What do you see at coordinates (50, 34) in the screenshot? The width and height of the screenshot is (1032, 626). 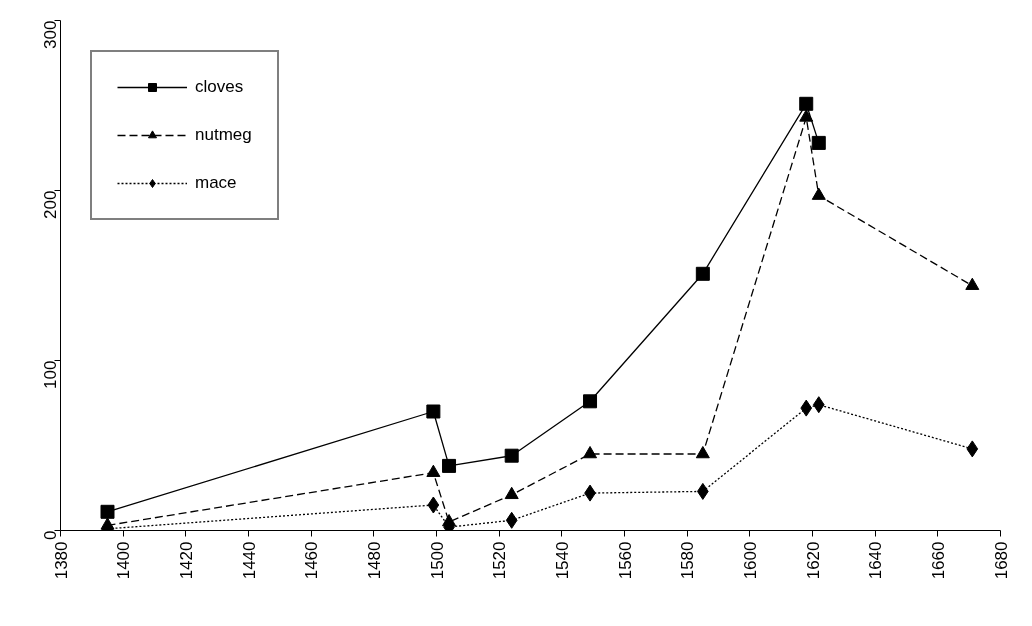 I see `y-tick-label: 300` at bounding box center [50, 34].